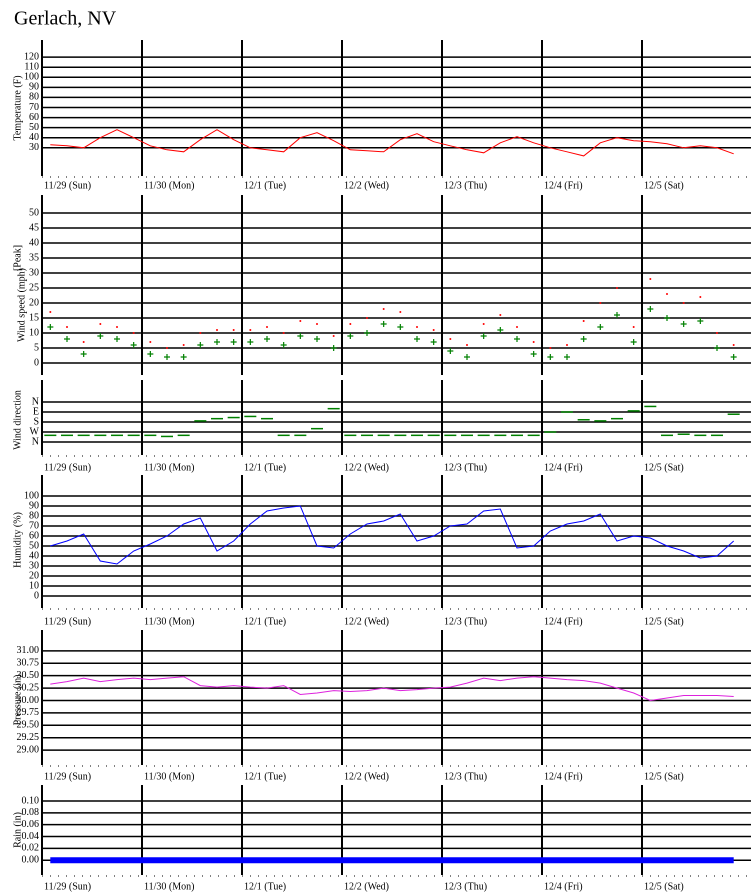 The height and width of the screenshot is (895, 751). Describe the element at coordinates (31, 495) in the screenshot. I see `y-tick-label: 100` at that location.